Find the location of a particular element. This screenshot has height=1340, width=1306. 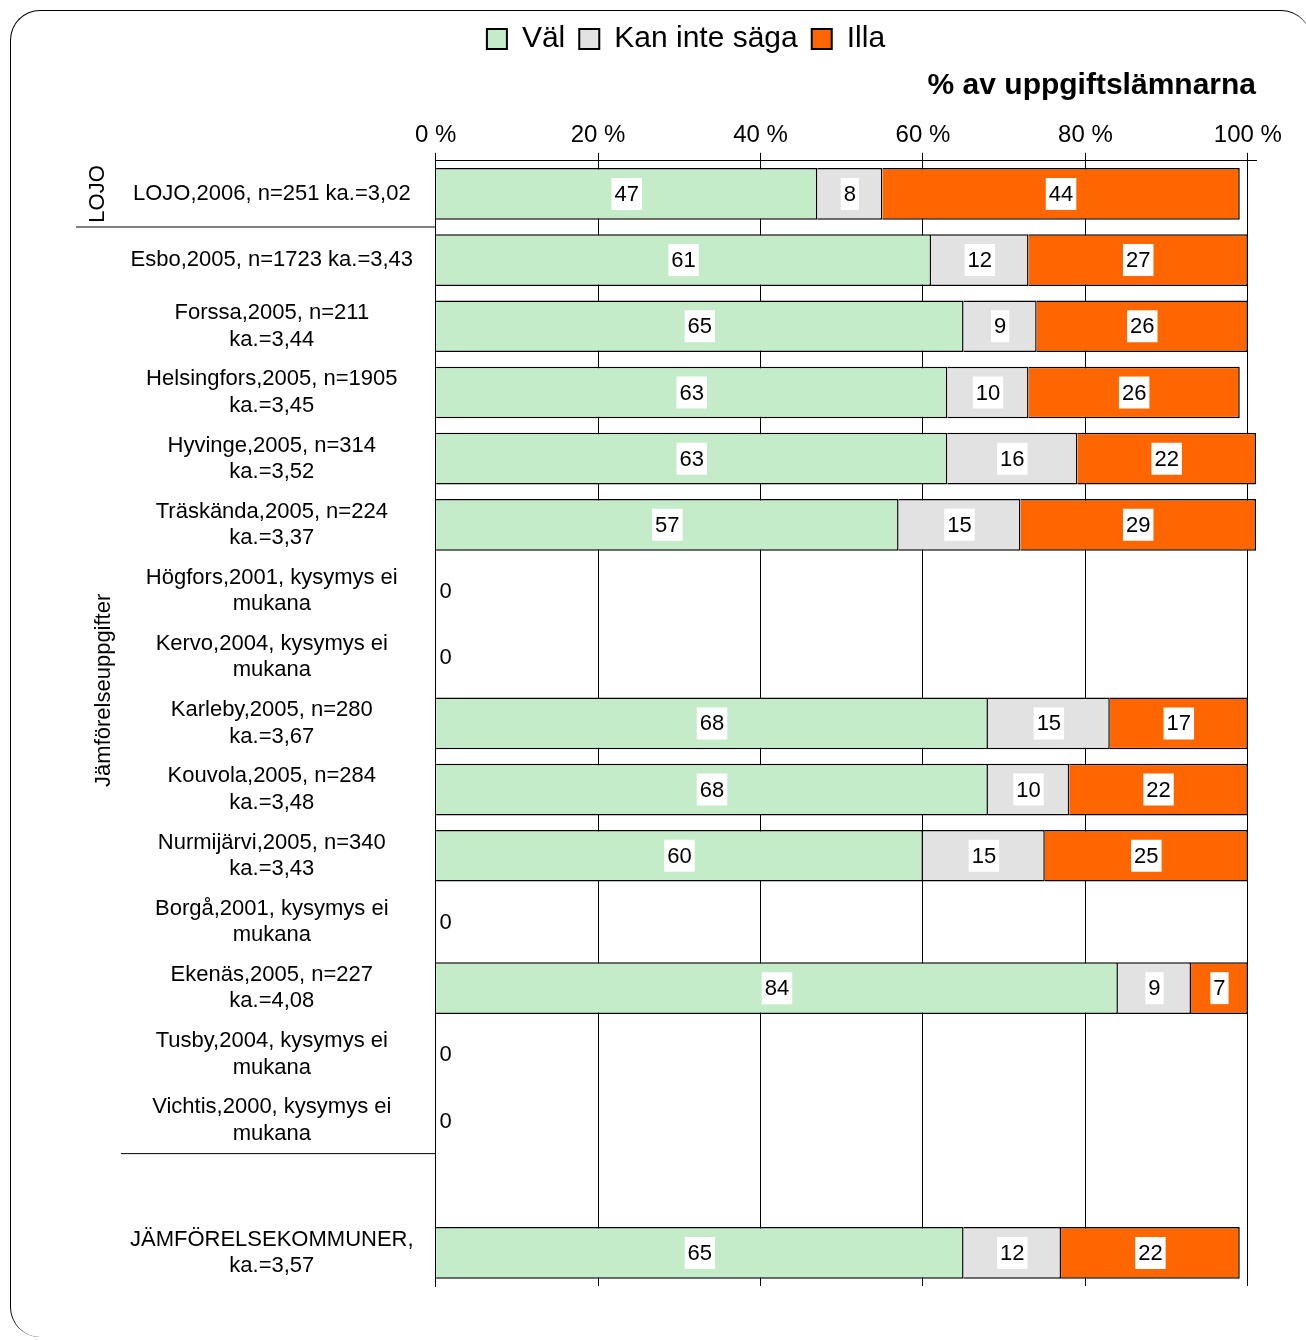

data-label: 29 is located at coordinates (1138, 524).